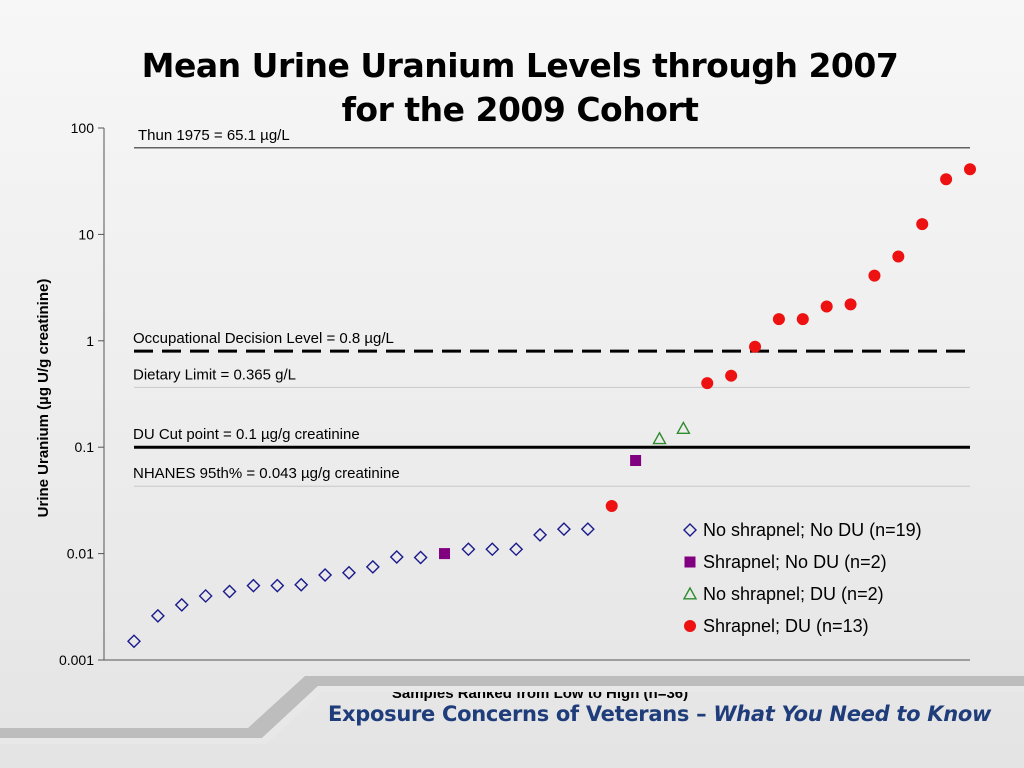 Image resolution: width=1024 pixels, height=768 pixels. I want to click on legend-entry-label: No shrapnel; DU (n=2), so click(793, 594).